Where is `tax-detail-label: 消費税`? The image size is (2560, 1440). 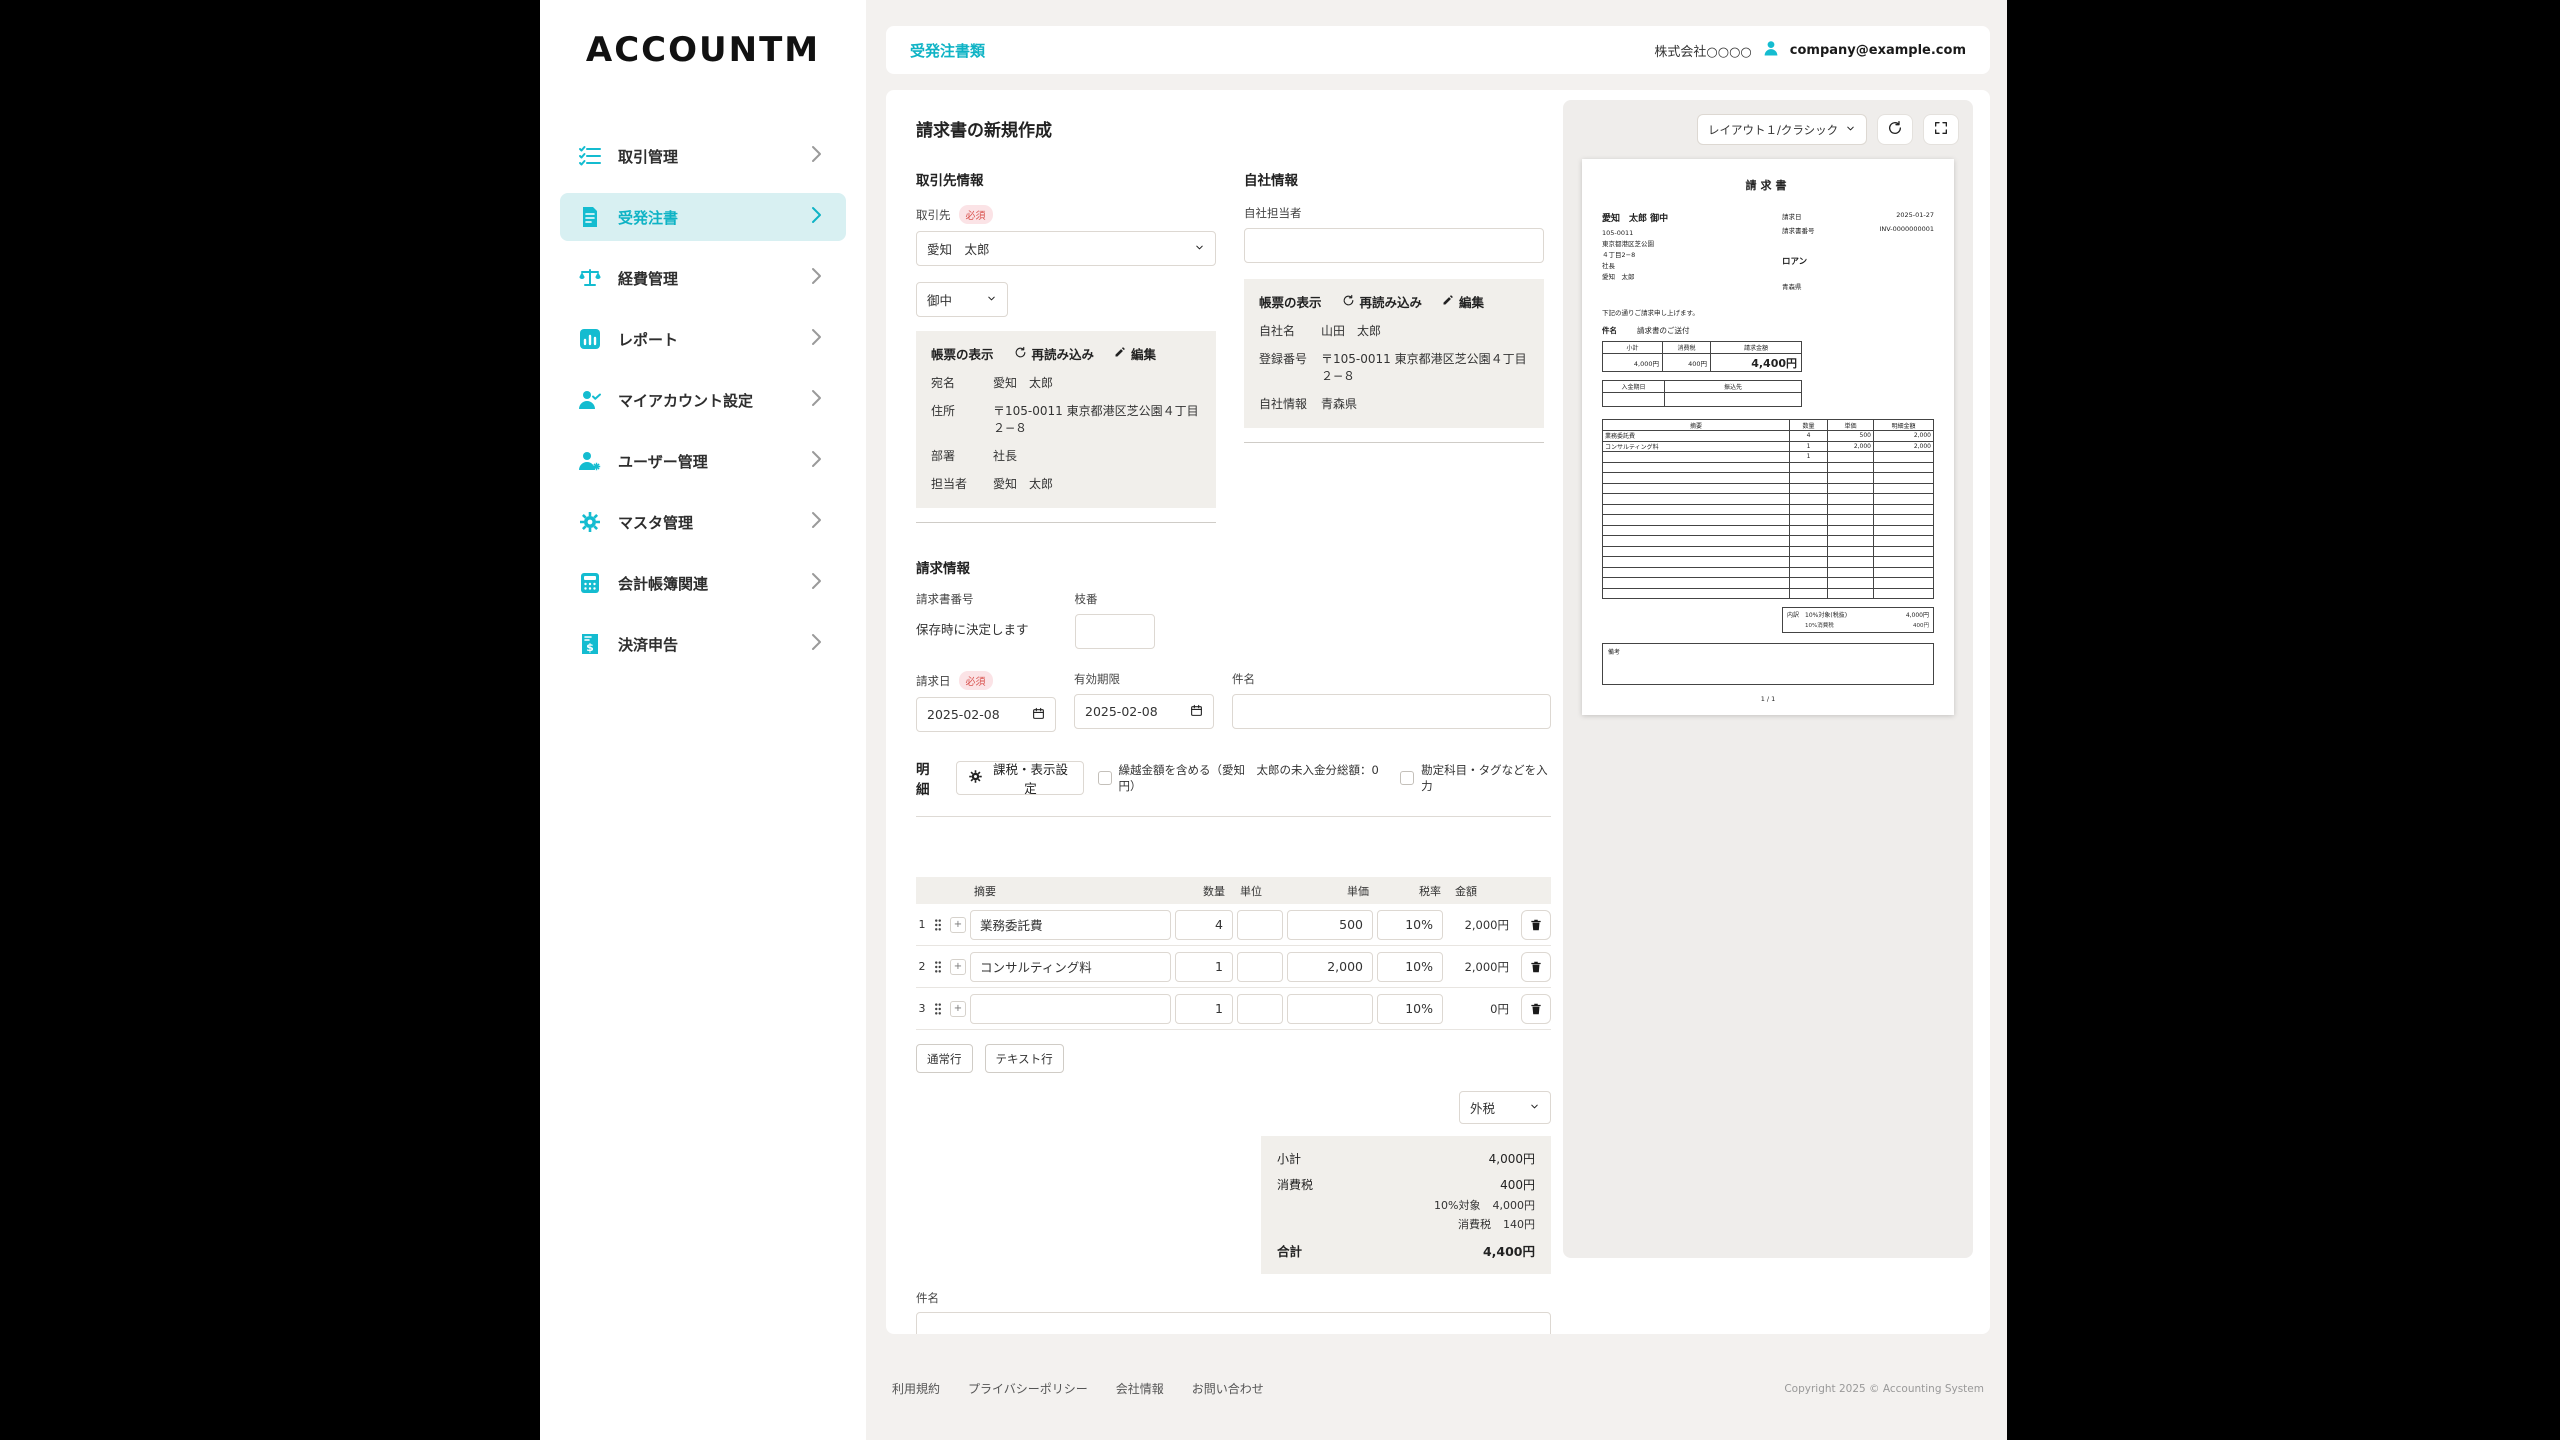 tax-detail-label: 消費税 is located at coordinates (1474, 1224).